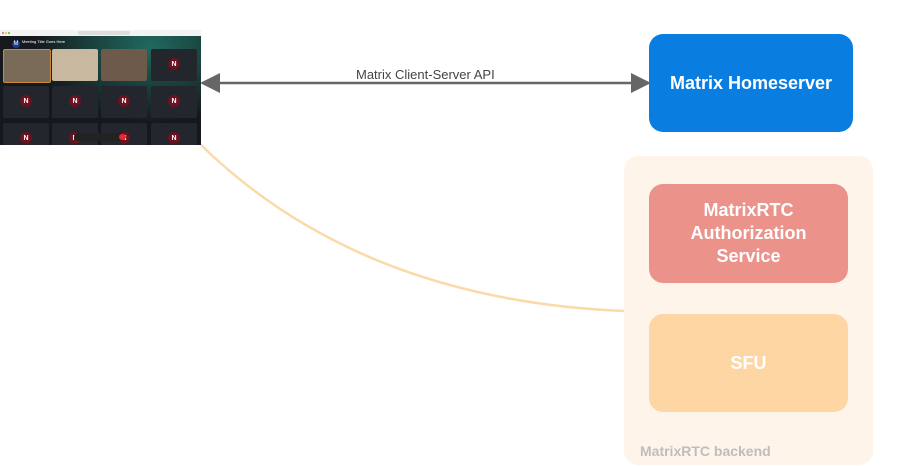 The height and width of the screenshot is (466, 909). I want to click on browser-toolbar, so click(100, 33).